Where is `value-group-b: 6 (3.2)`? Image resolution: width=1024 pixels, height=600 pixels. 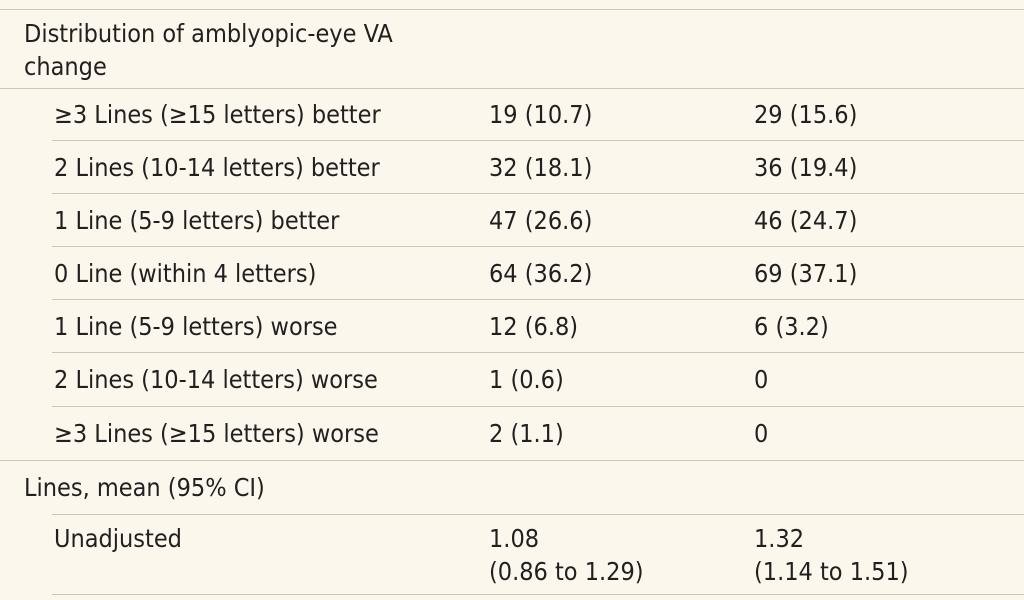 value-group-b: 6 (3.2) is located at coordinates (791, 326).